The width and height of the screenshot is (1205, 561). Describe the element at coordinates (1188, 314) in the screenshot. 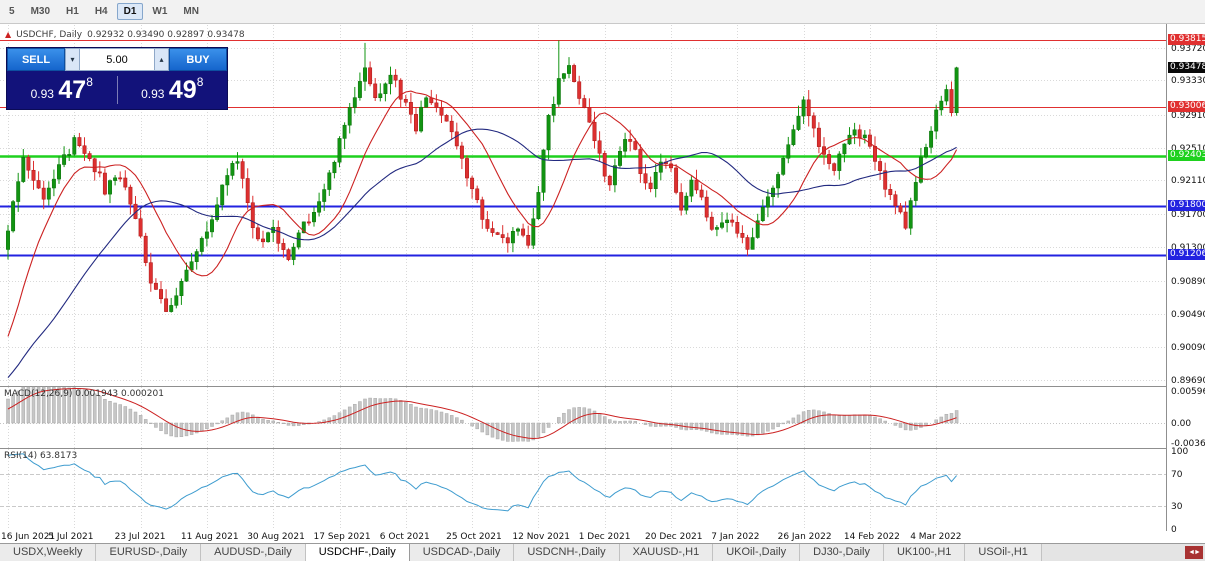

I see `price-tick-label: 0.90490` at that location.